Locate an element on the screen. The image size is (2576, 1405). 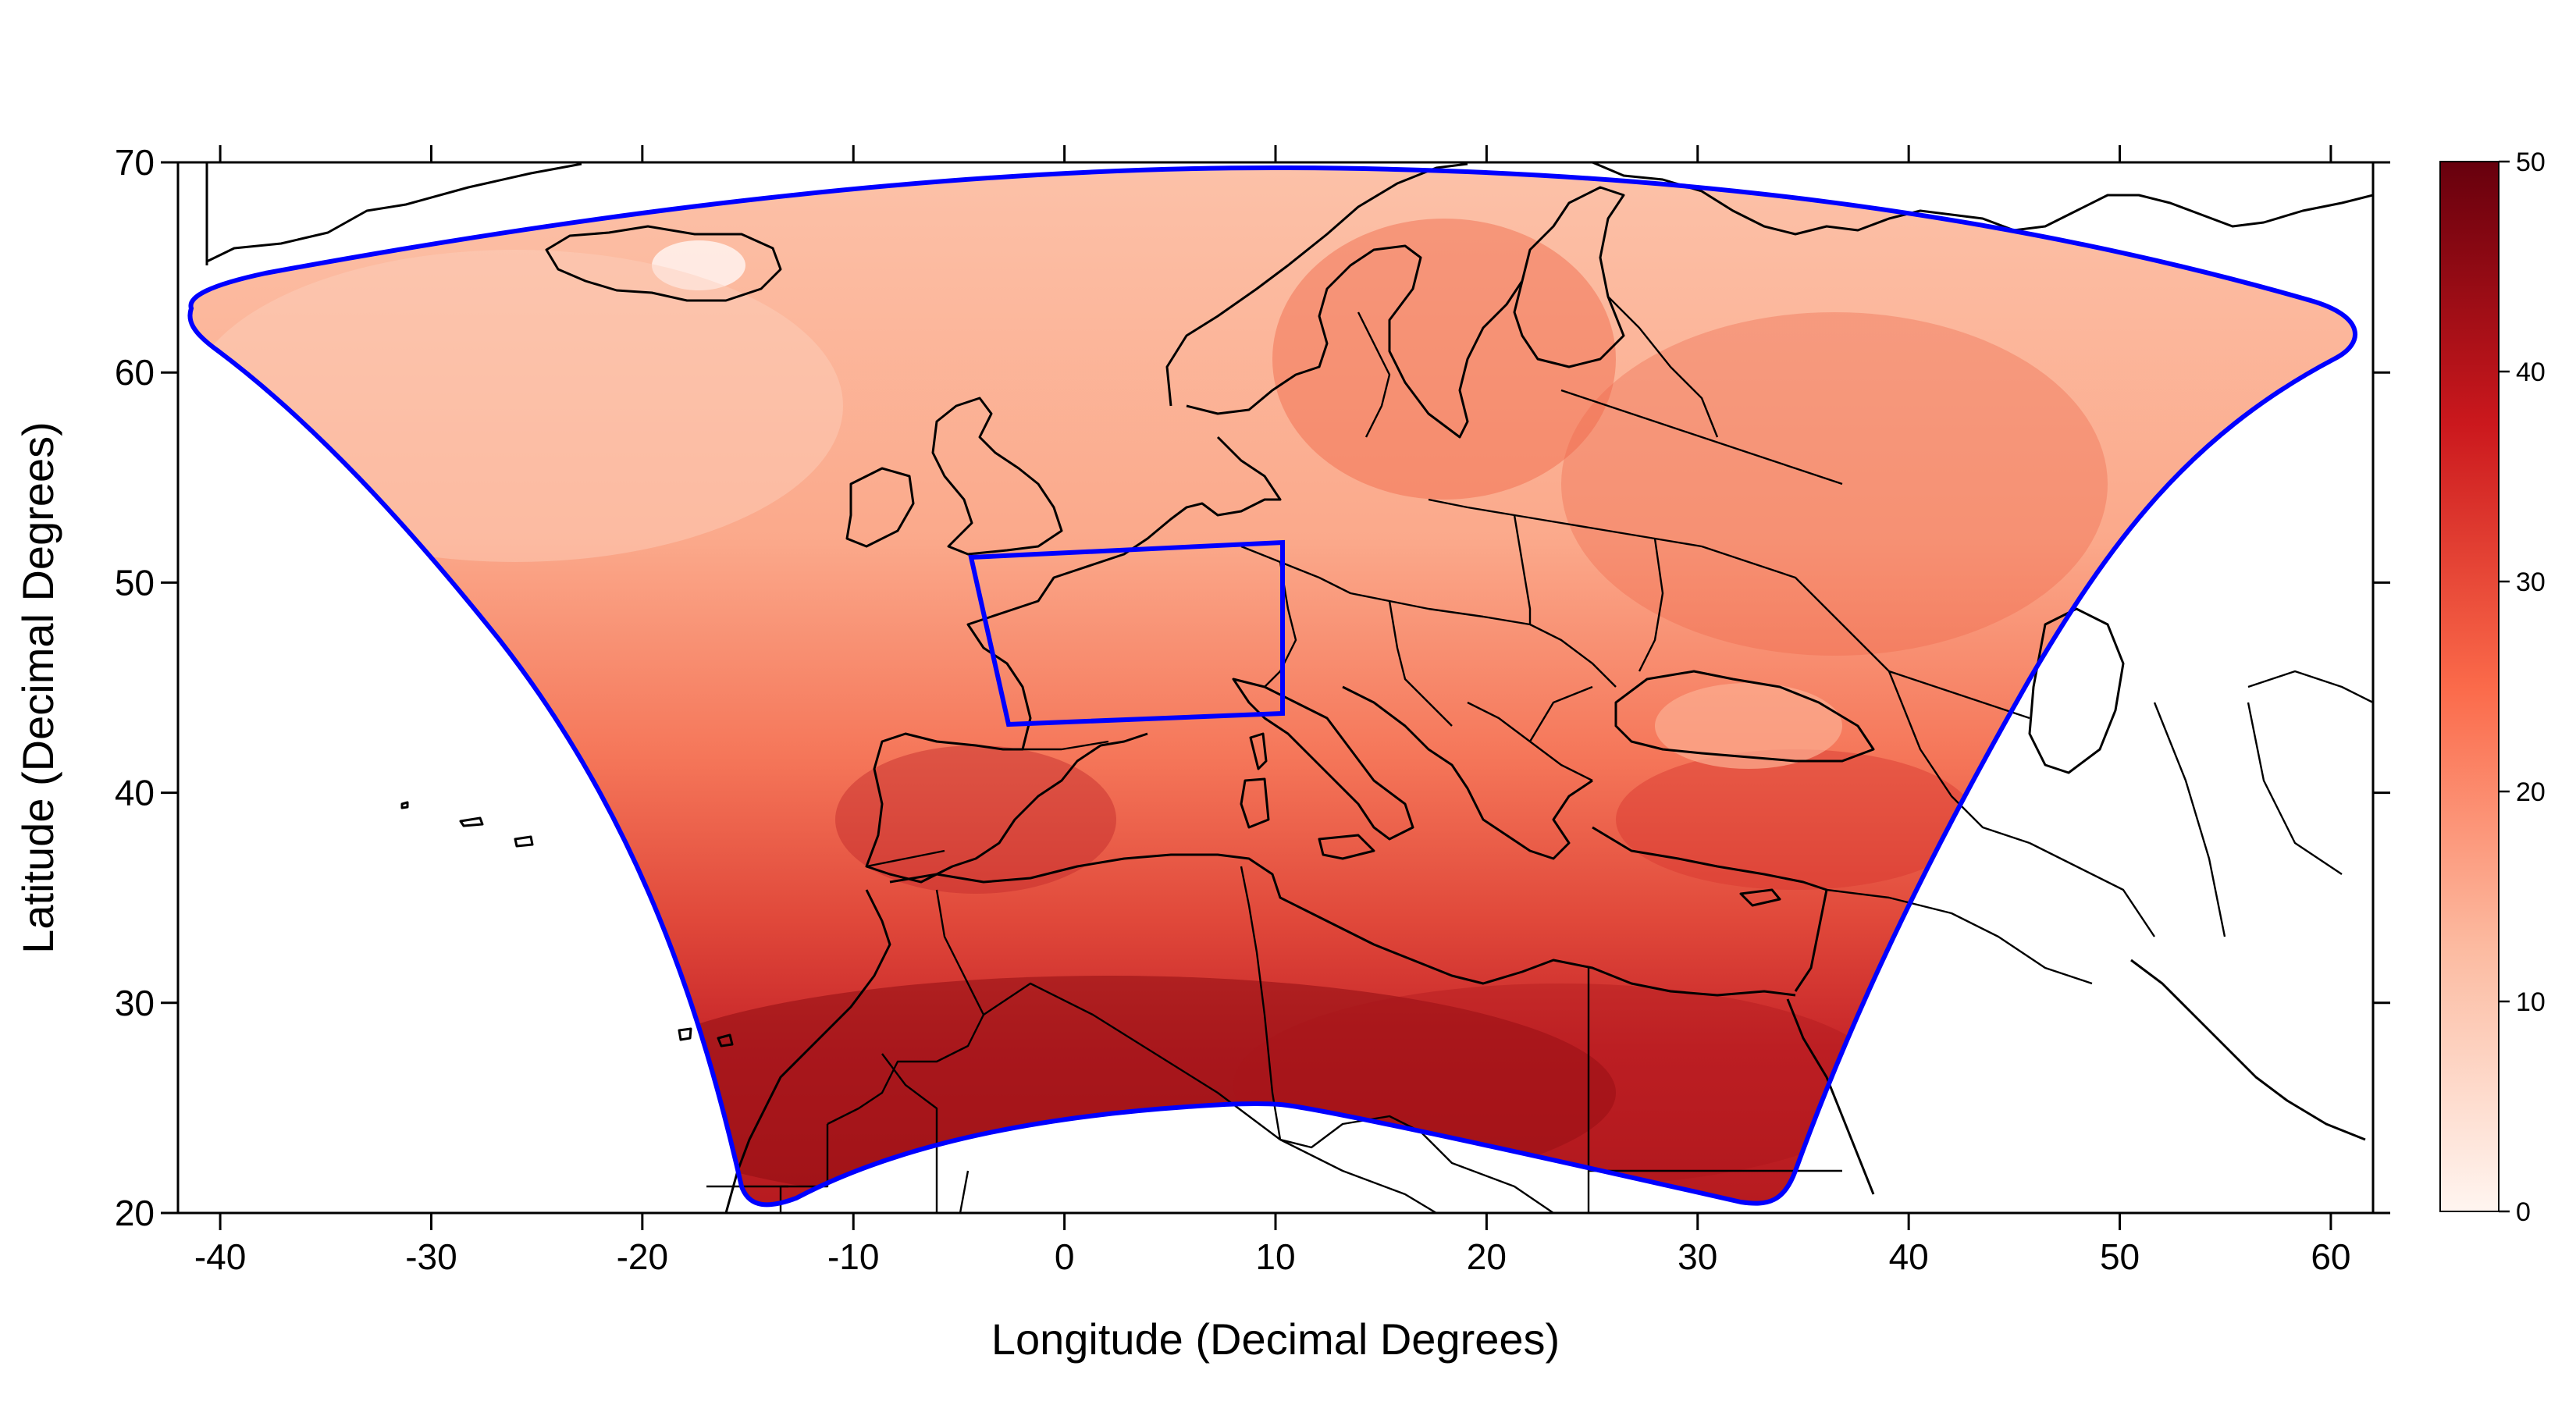
x-tick-label: 60 is located at coordinates (2330, 1256).